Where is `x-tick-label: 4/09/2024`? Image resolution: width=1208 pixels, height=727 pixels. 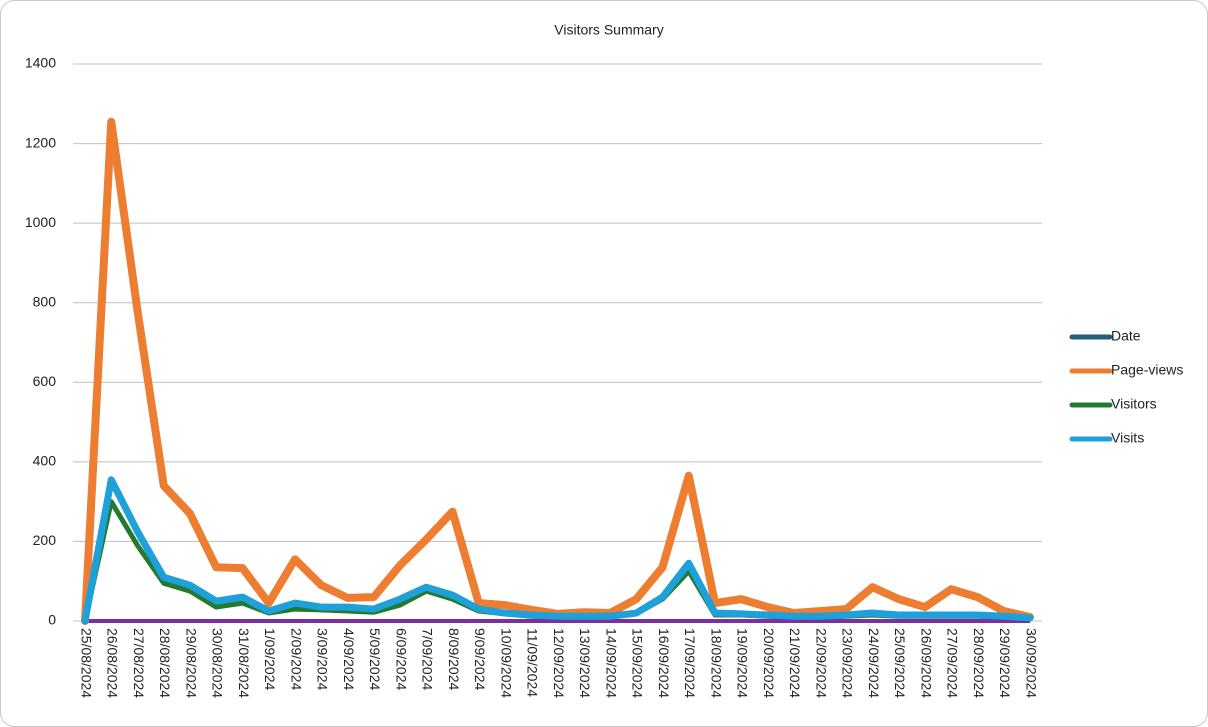
x-tick-label: 4/09/2024 is located at coordinates (349, 659).